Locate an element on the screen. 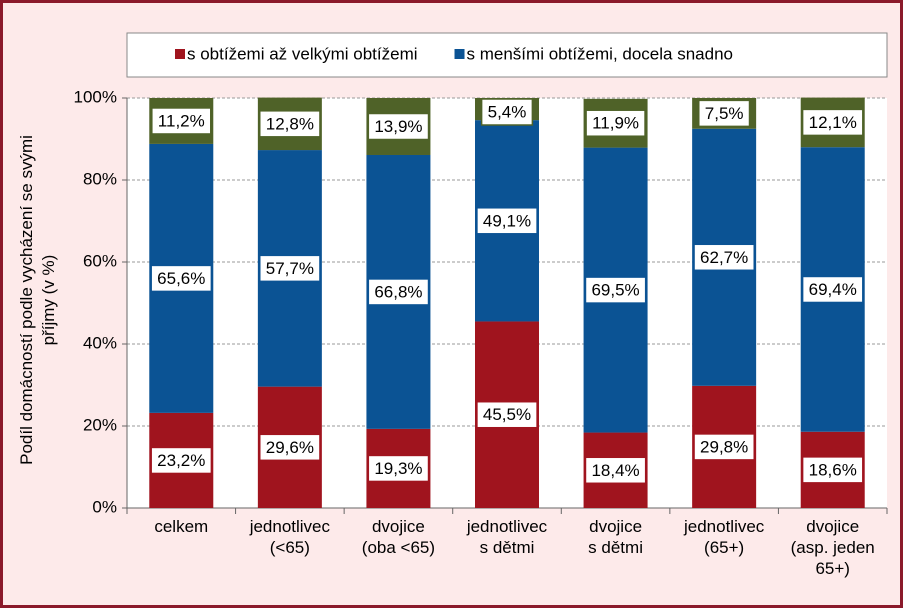 The height and width of the screenshot is (608, 903). data-label: 69,4% is located at coordinates (833, 289).